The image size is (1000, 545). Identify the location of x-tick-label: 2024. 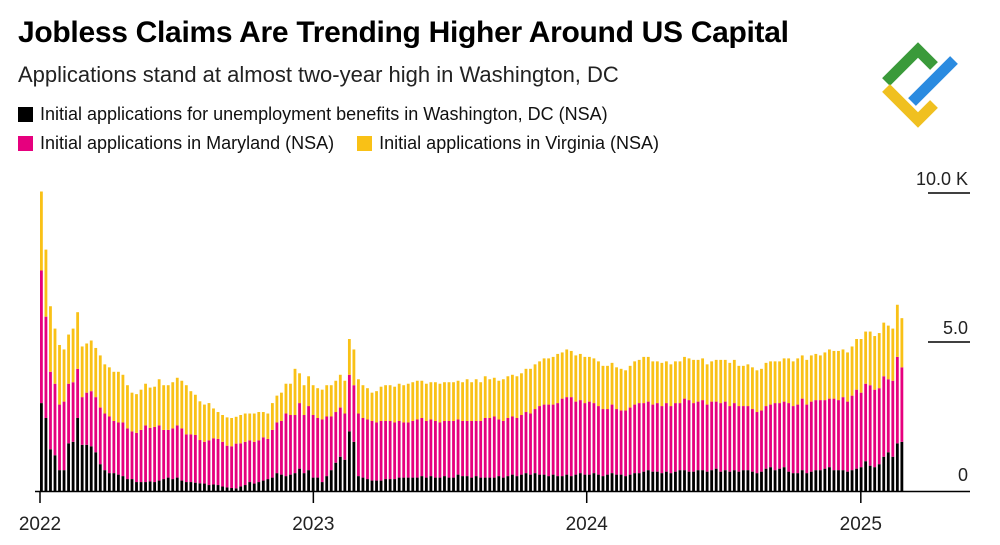
(587, 524).